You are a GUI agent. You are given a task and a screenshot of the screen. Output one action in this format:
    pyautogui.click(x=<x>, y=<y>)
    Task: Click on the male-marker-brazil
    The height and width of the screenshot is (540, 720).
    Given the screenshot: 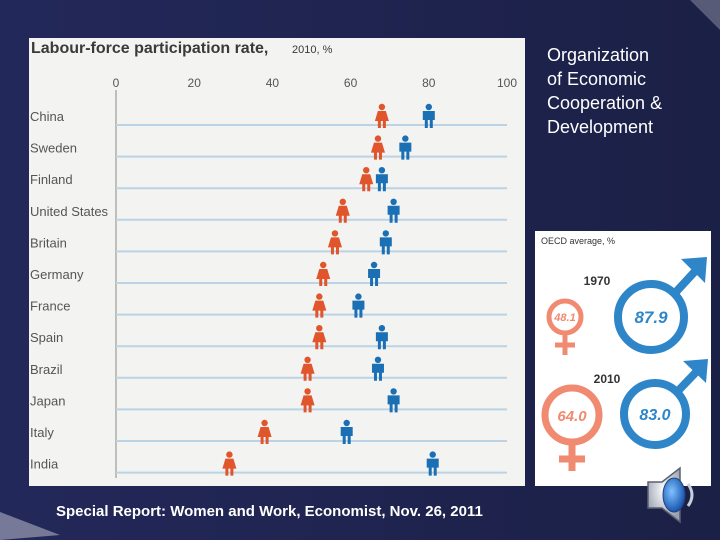 What is the action you would take?
    pyautogui.click(x=377, y=368)
    